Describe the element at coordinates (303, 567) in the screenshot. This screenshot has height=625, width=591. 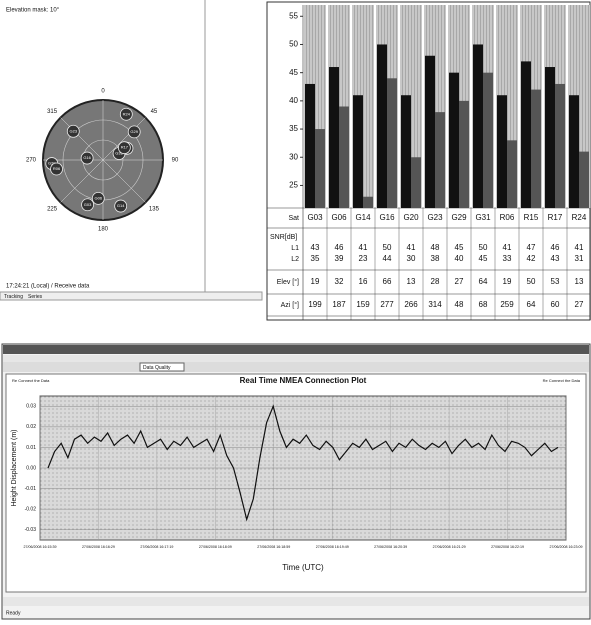
I see `x-axis-label: Time (UTC)` at that location.